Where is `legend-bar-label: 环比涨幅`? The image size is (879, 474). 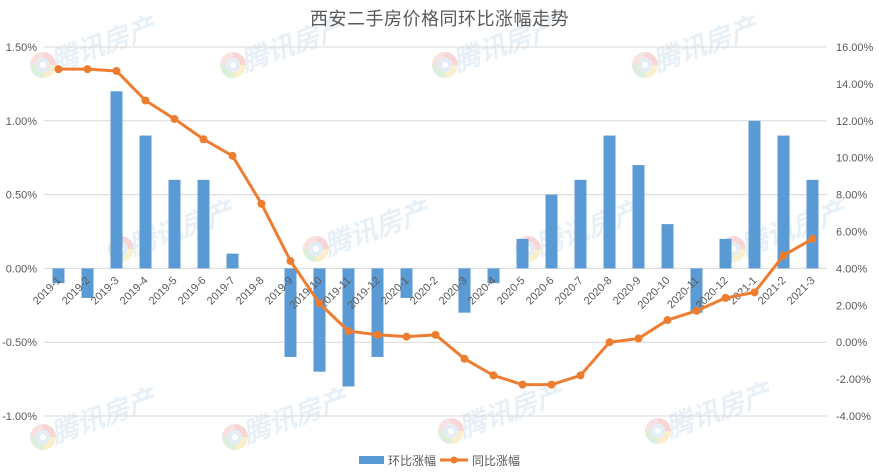
legend-bar-label: 环比涨幅 is located at coordinates (412, 460).